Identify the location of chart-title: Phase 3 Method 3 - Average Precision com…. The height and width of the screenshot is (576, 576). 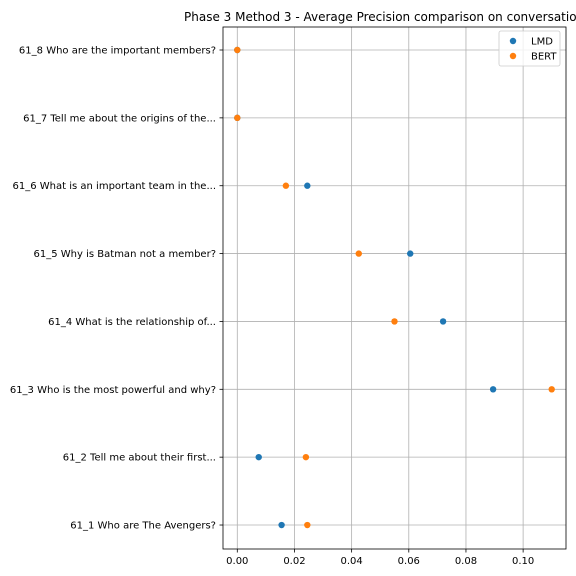
(380, 17).